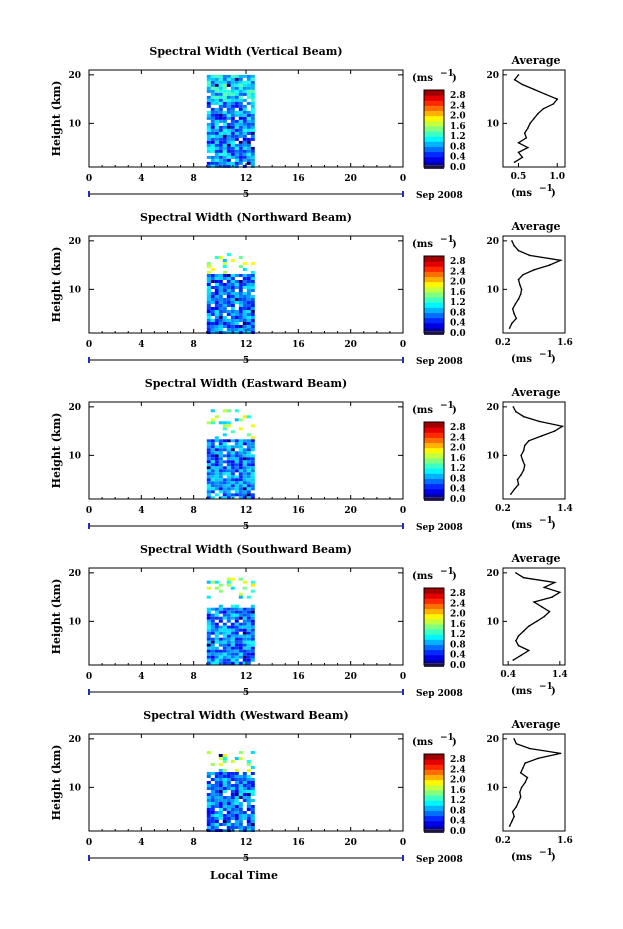  Describe the element at coordinates (458, 666) in the screenshot. I see `colorbar-tick-label: 0.0` at that location.